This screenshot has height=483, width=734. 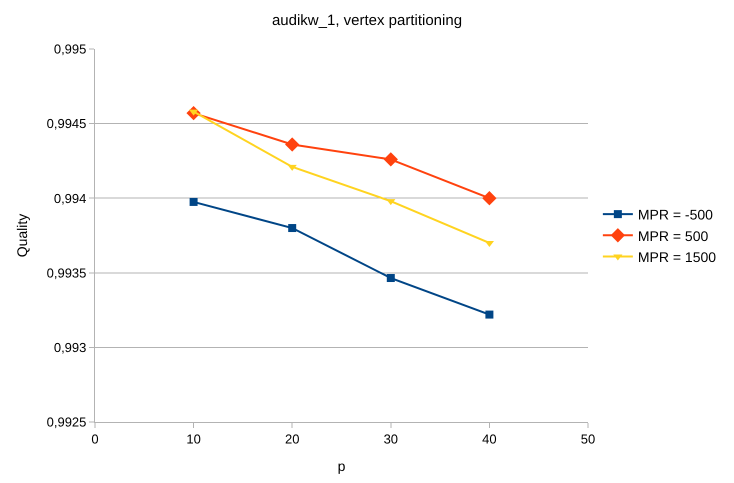 I want to click on x-tick-label: 50, so click(x=588, y=439).